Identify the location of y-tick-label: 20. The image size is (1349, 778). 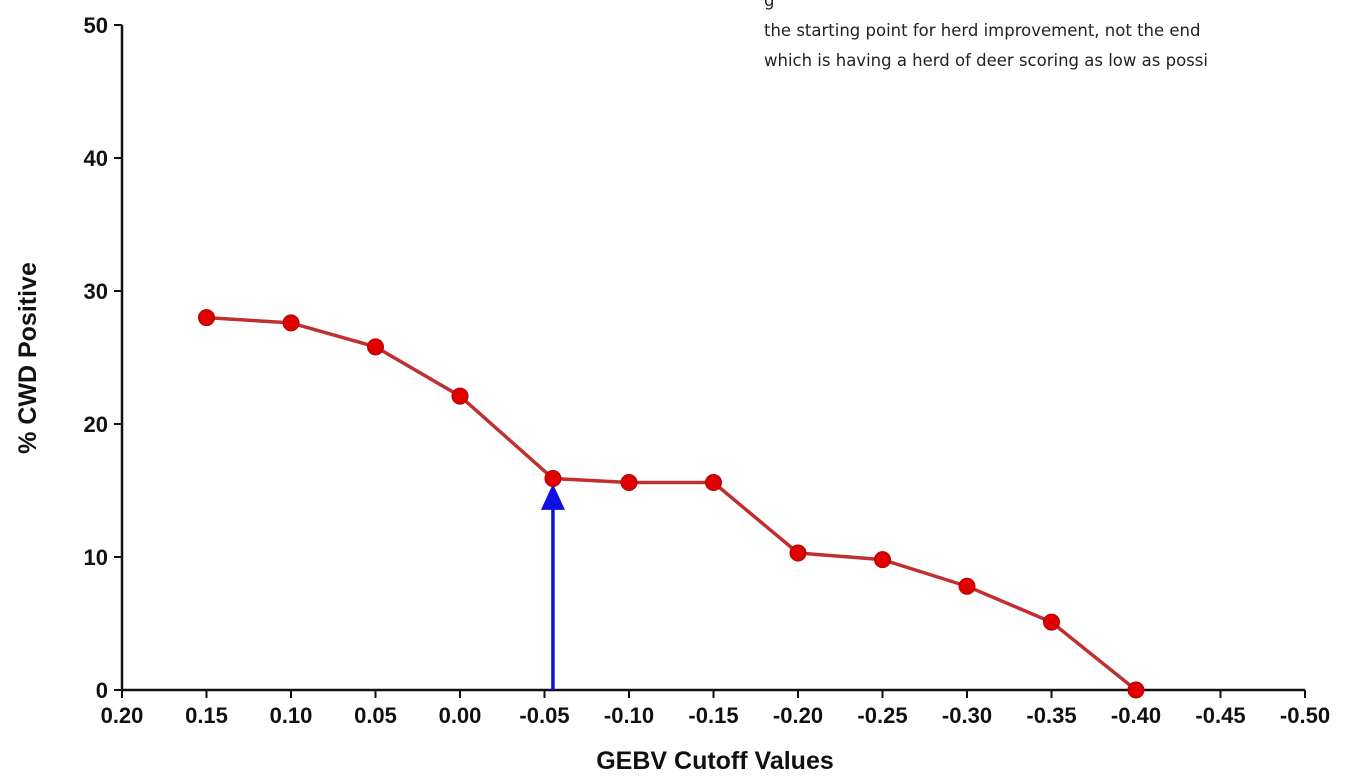
(96, 424).